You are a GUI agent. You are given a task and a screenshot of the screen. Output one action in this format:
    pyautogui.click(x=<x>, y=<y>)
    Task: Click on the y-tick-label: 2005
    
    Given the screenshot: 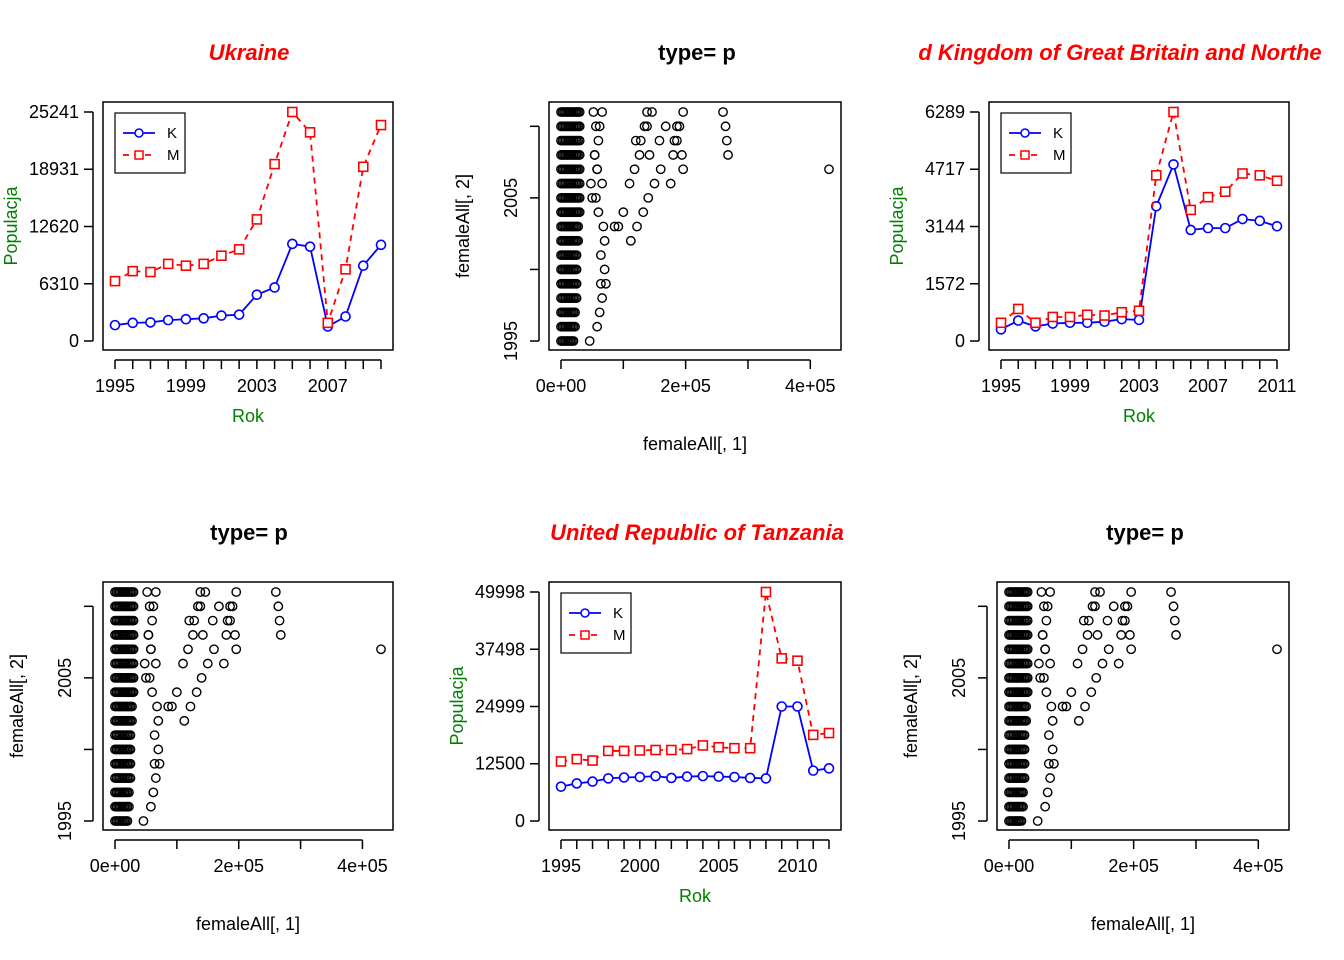 What is the action you would take?
    pyautogui.click(x=511, y=198)
    